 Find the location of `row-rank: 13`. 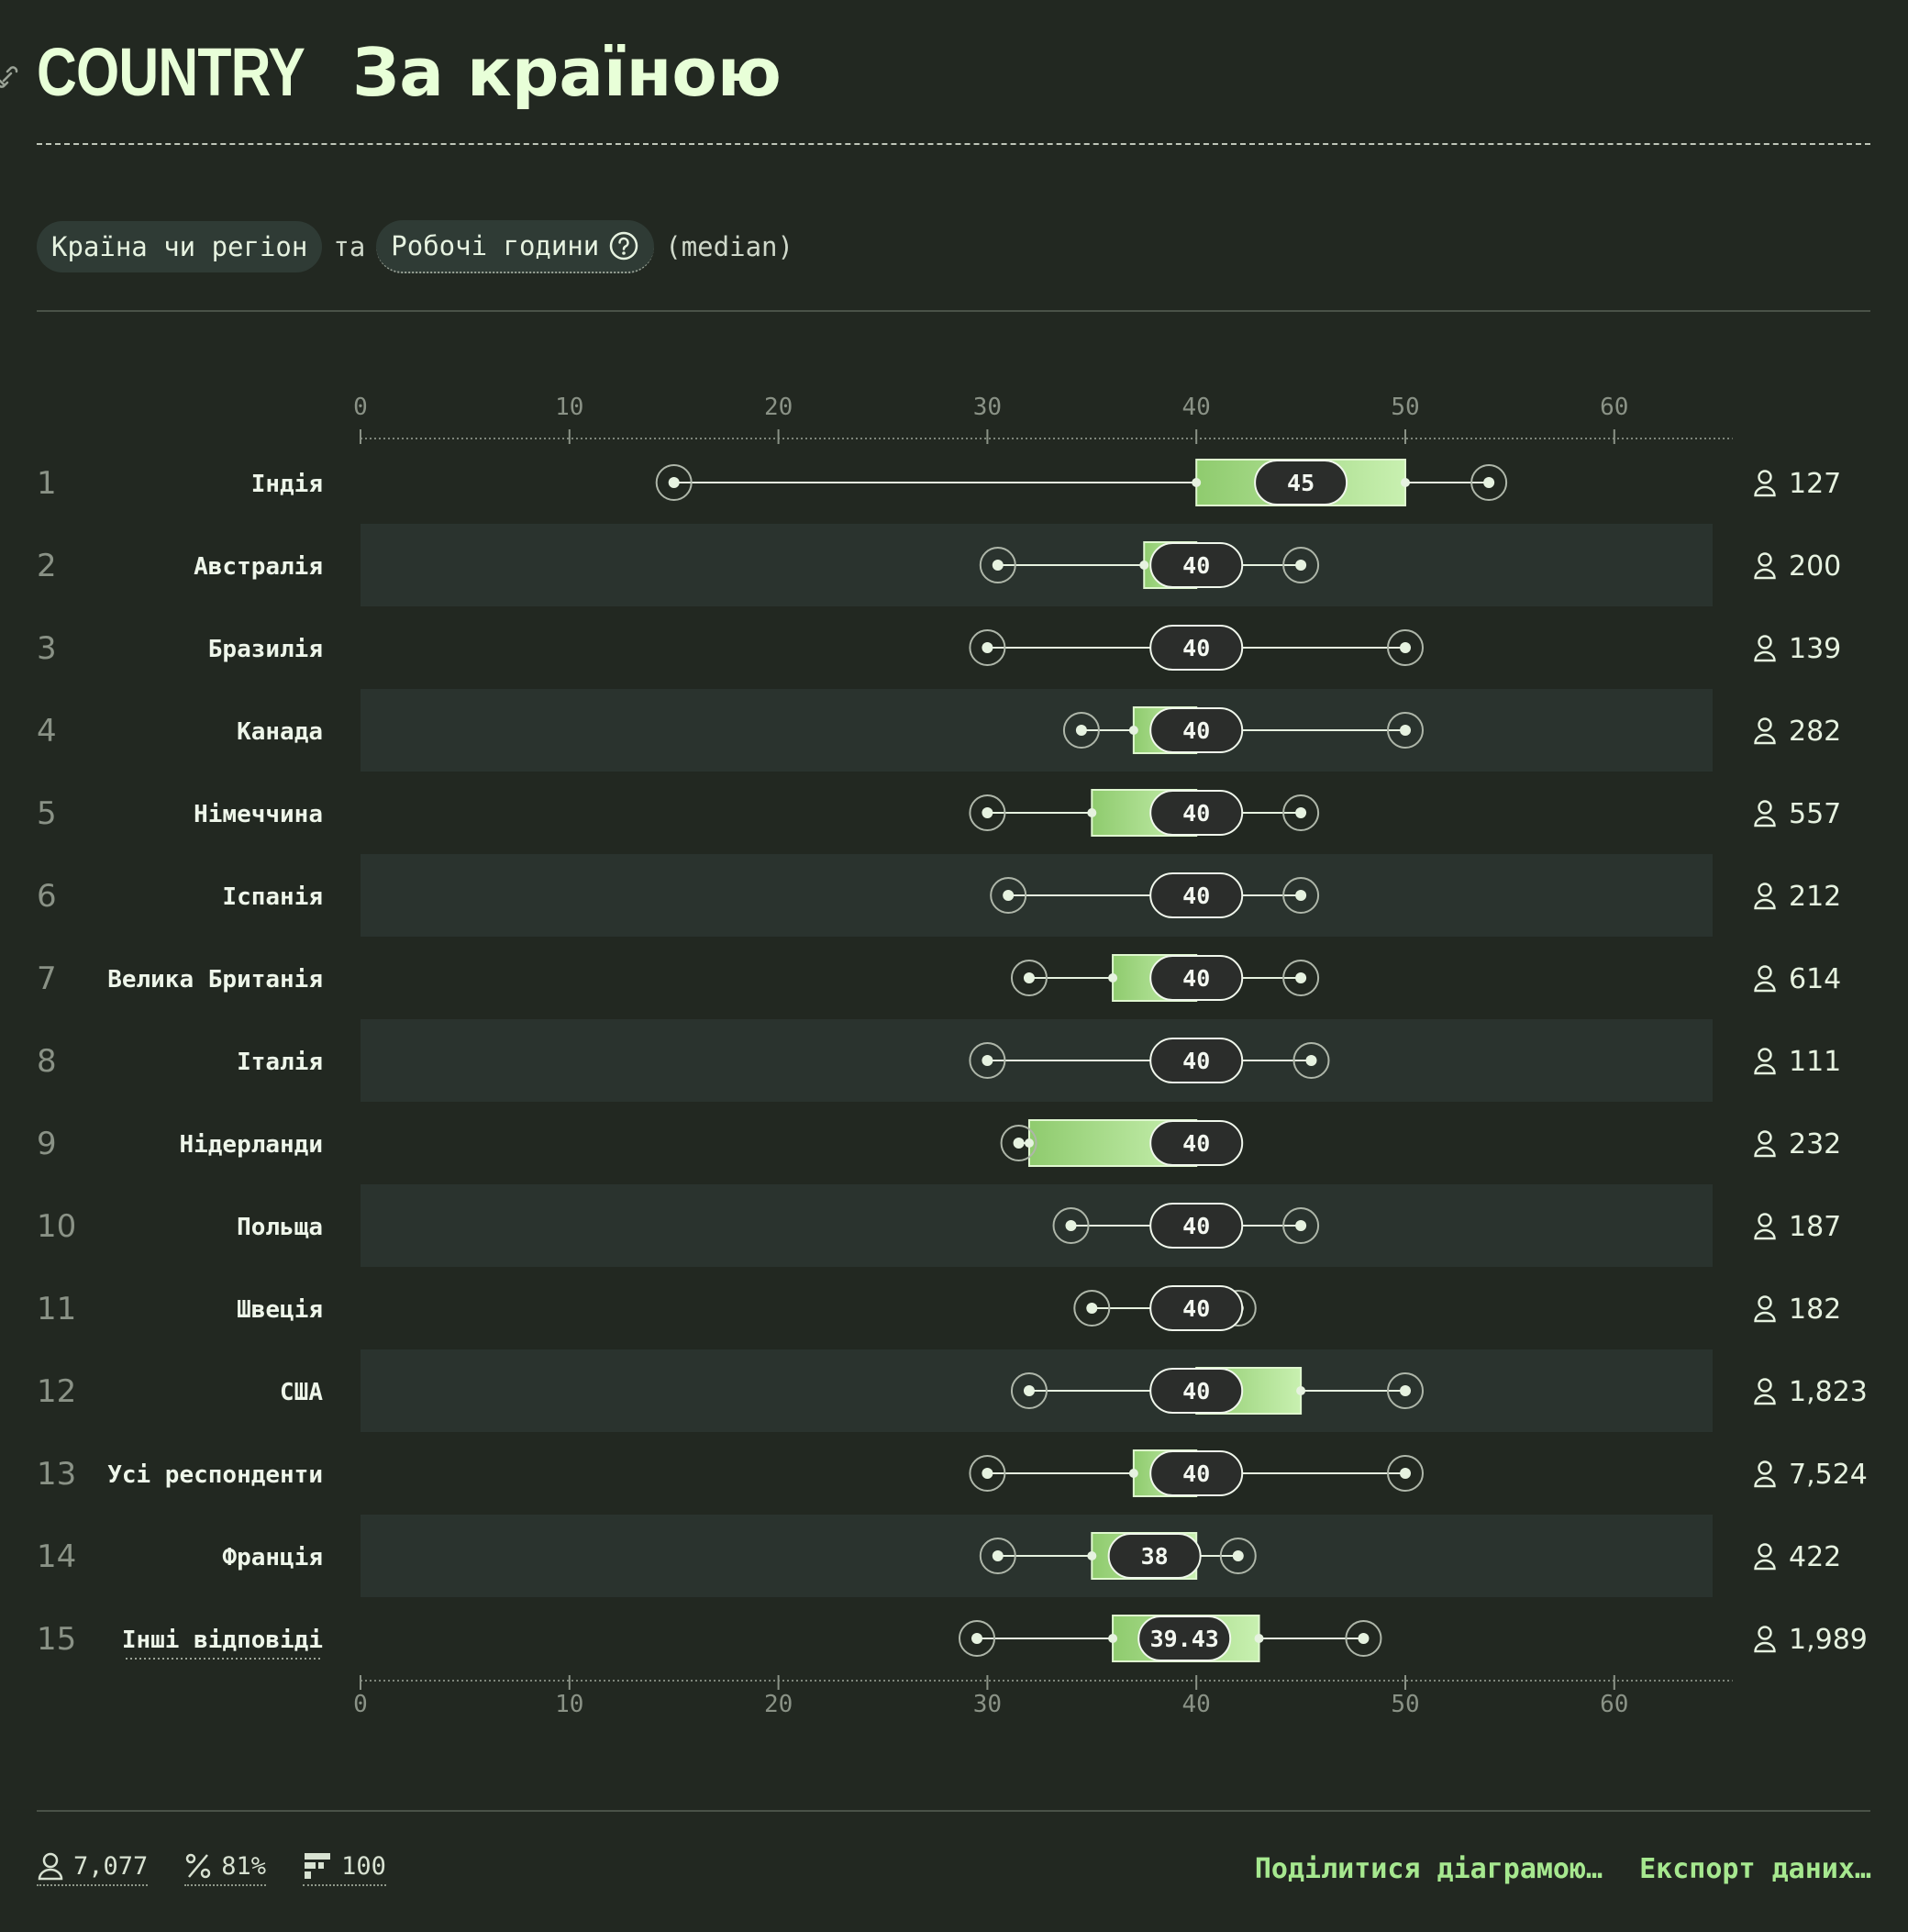

row-rank: 13 is located at coordinates (56, 1474).